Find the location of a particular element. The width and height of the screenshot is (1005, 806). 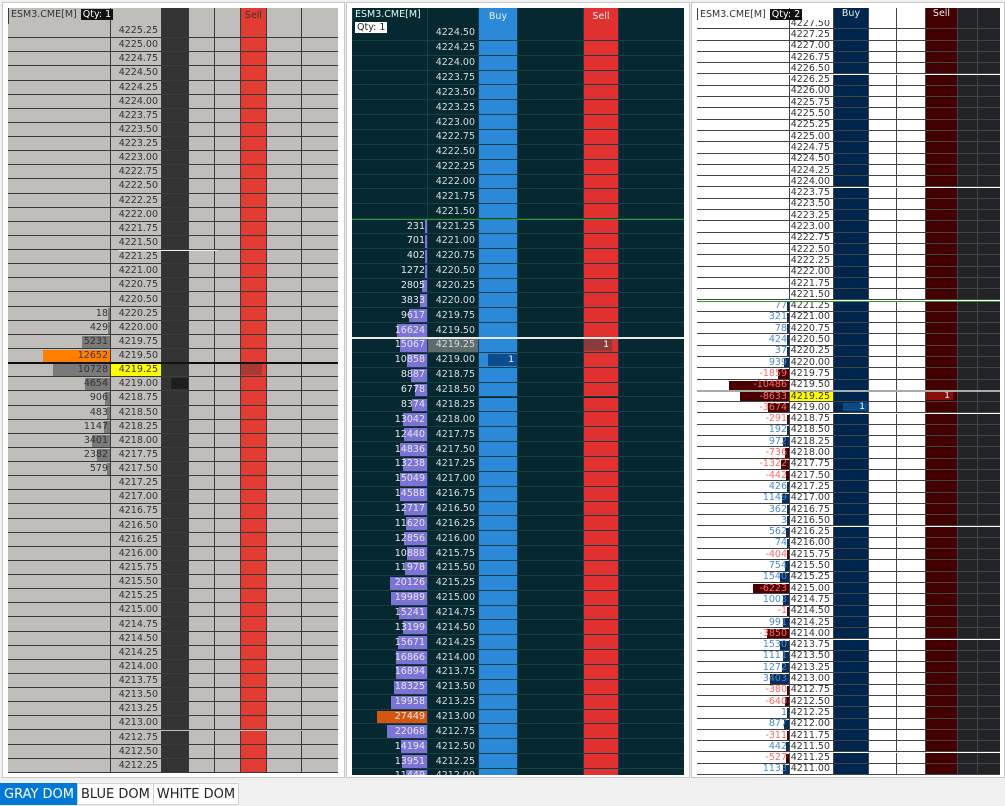

price-row: 579 4217.50 is located at coordinates (173, 469).